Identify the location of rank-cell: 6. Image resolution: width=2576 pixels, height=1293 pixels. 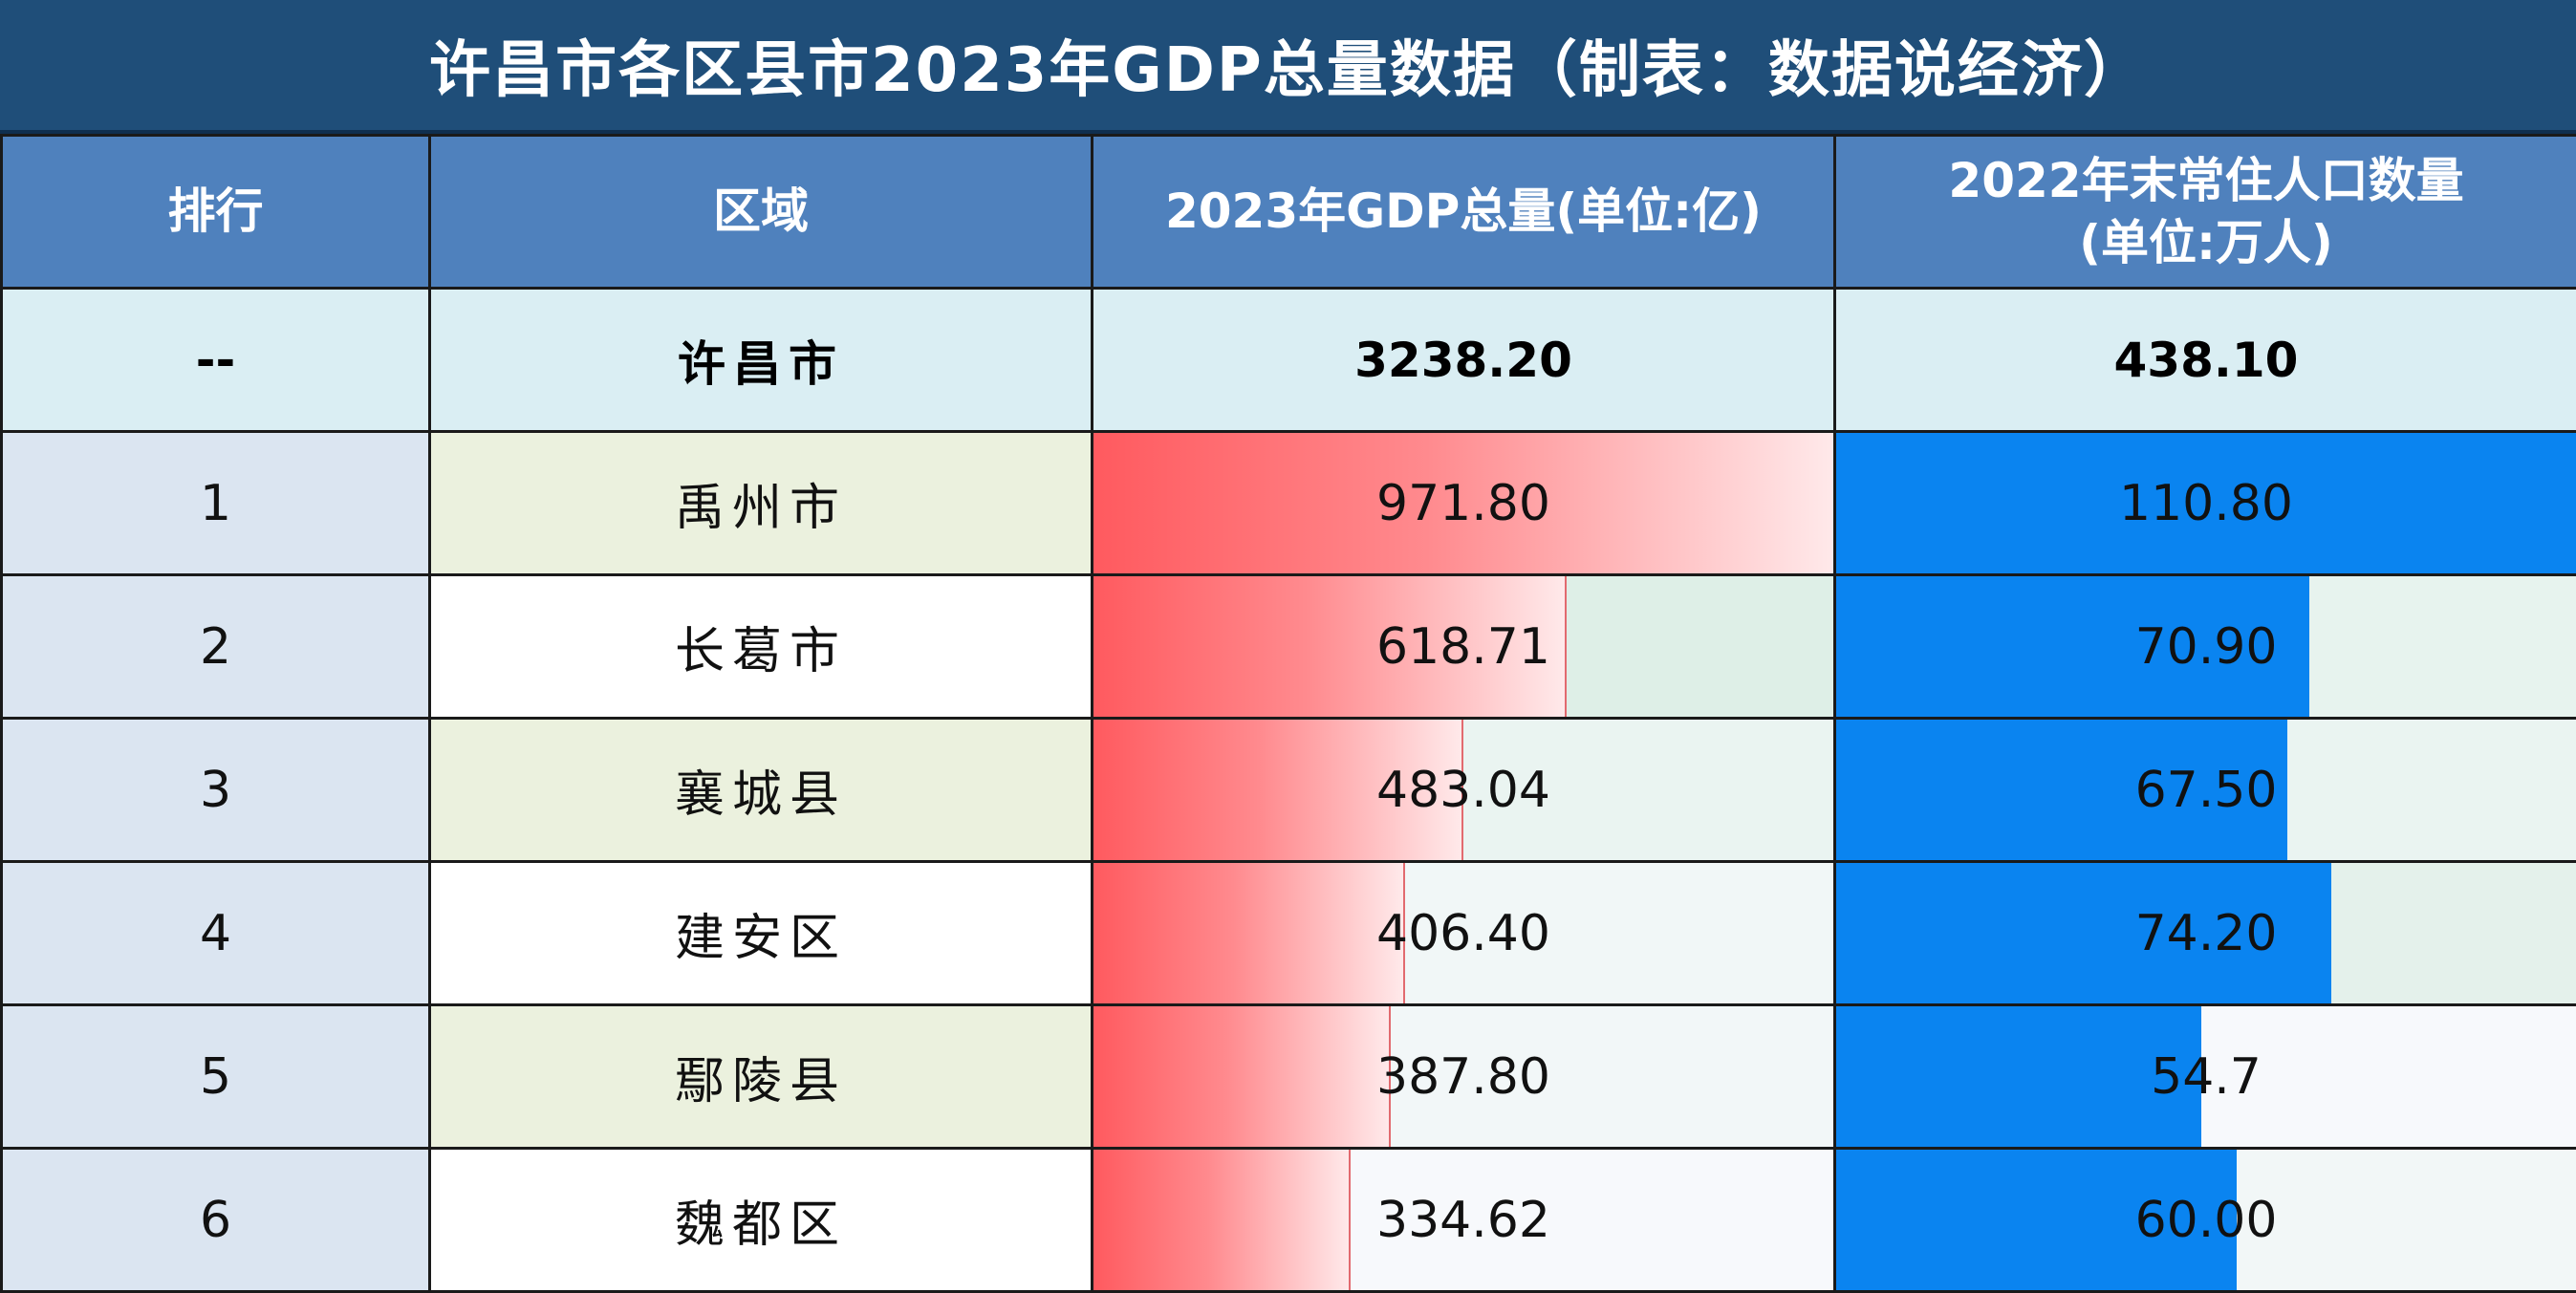
(216, 1221).